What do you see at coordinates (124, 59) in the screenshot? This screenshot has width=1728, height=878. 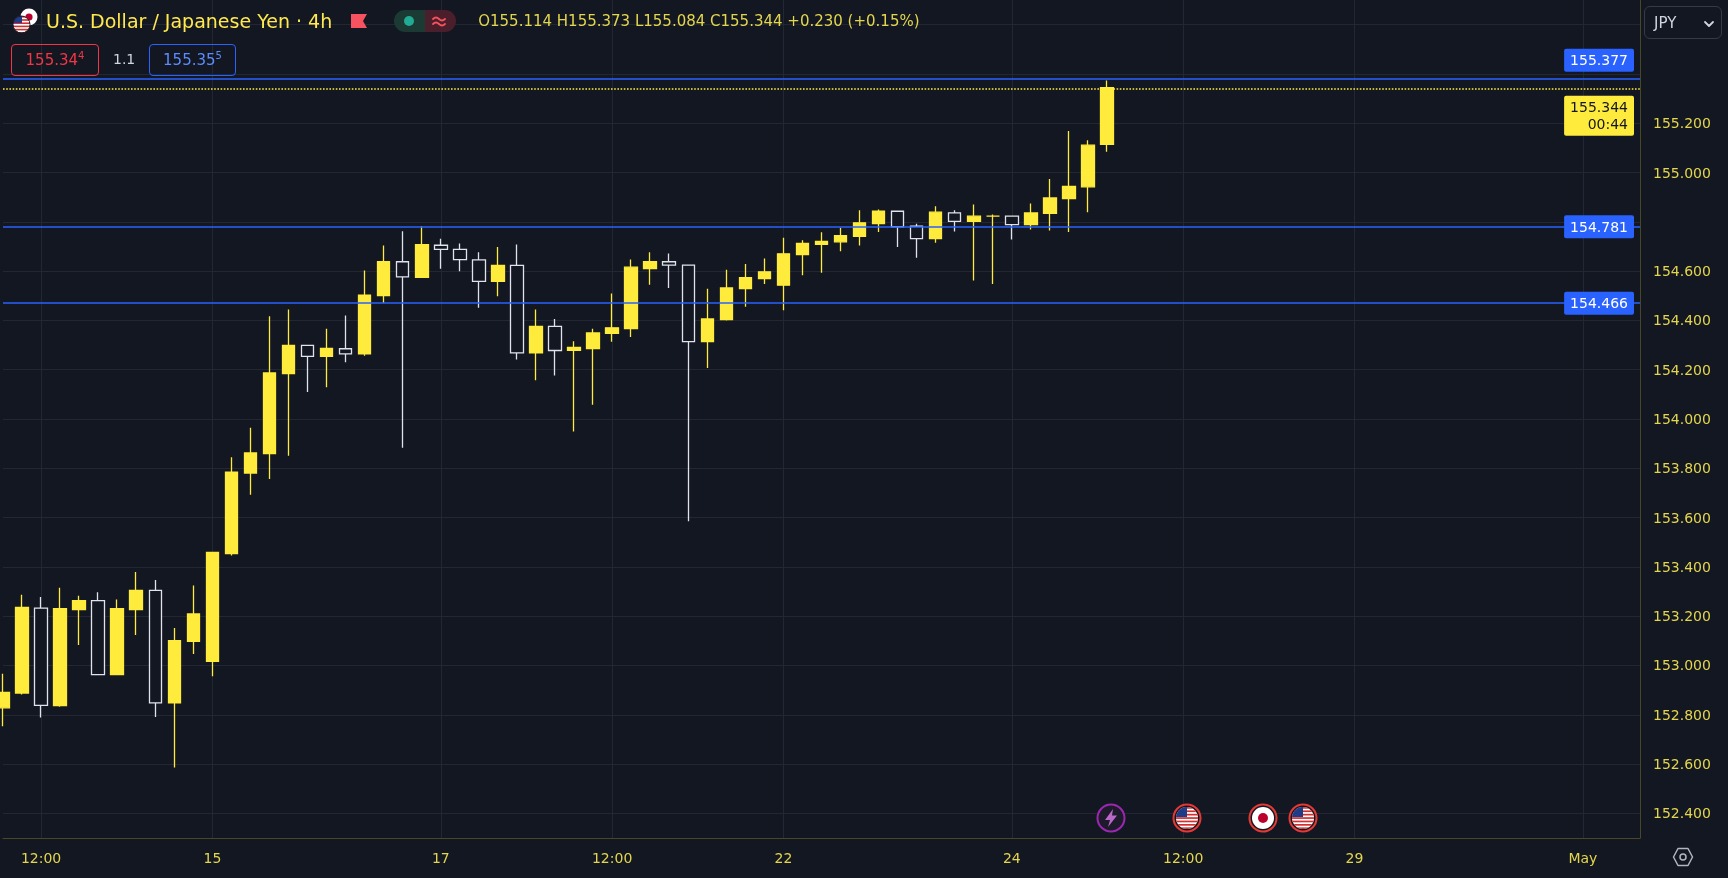 I see `annotation: 1.1` at bounding box center [124, 59].